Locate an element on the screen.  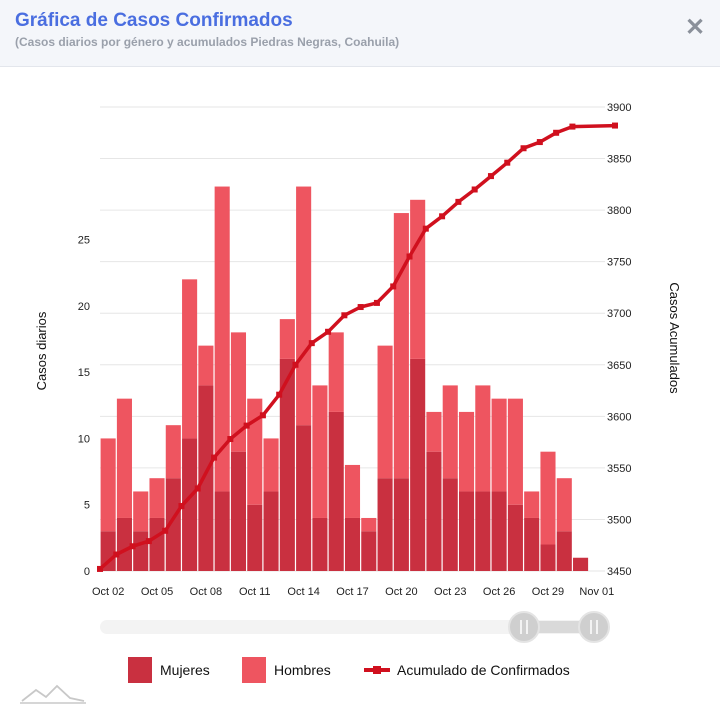
range-navigator is located at coordinates (355, 627).